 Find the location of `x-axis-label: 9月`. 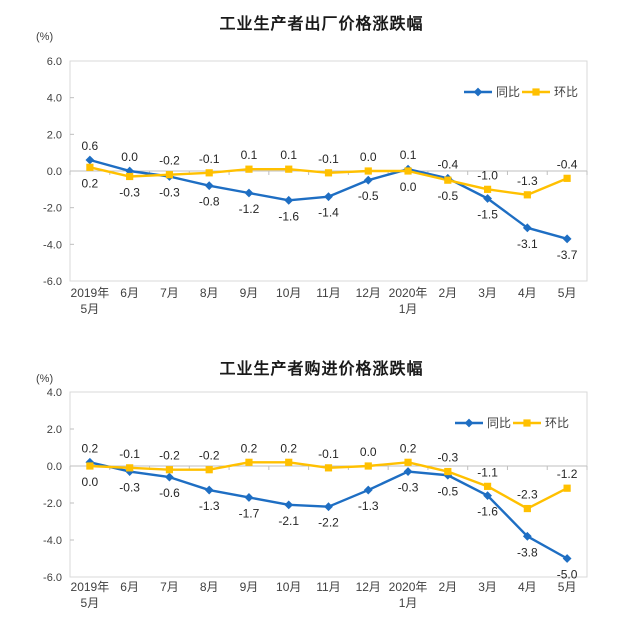

x-axis-label: 9月 is located at coordinates (249, 293).